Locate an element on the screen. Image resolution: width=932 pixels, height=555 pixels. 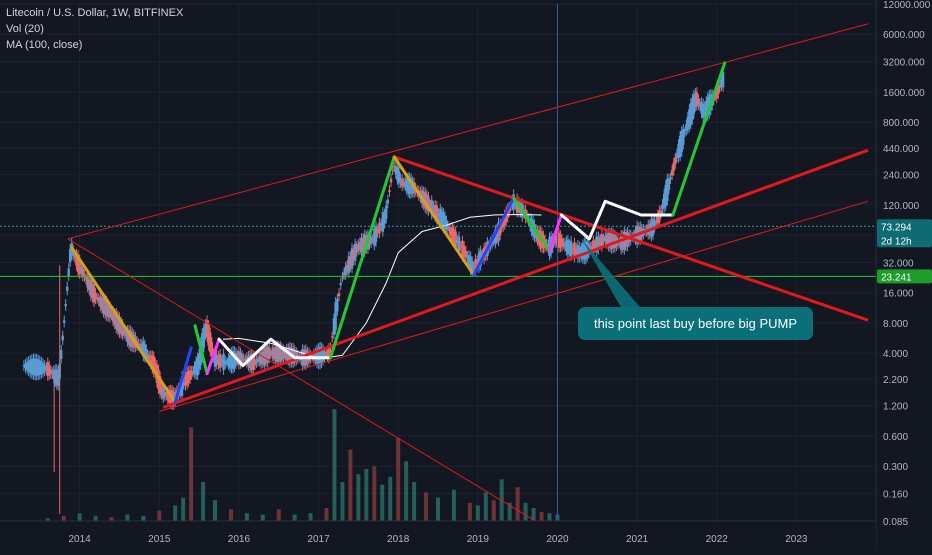
annotation-callout: this point last buy before big PUMP is located at coordinates (695, 323).